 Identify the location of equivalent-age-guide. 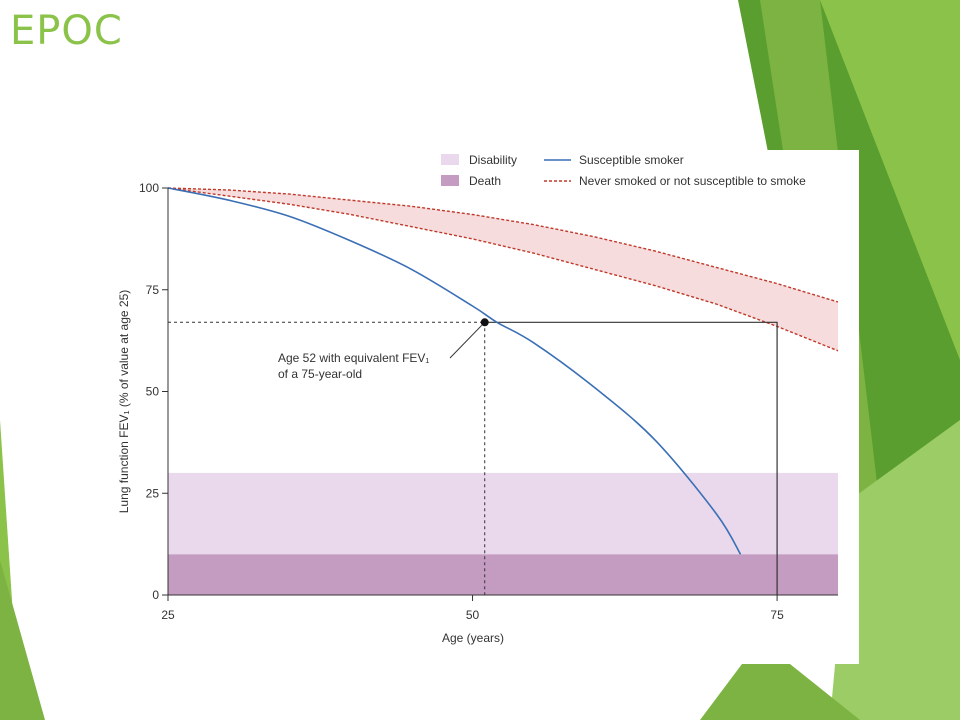
(631, 458).